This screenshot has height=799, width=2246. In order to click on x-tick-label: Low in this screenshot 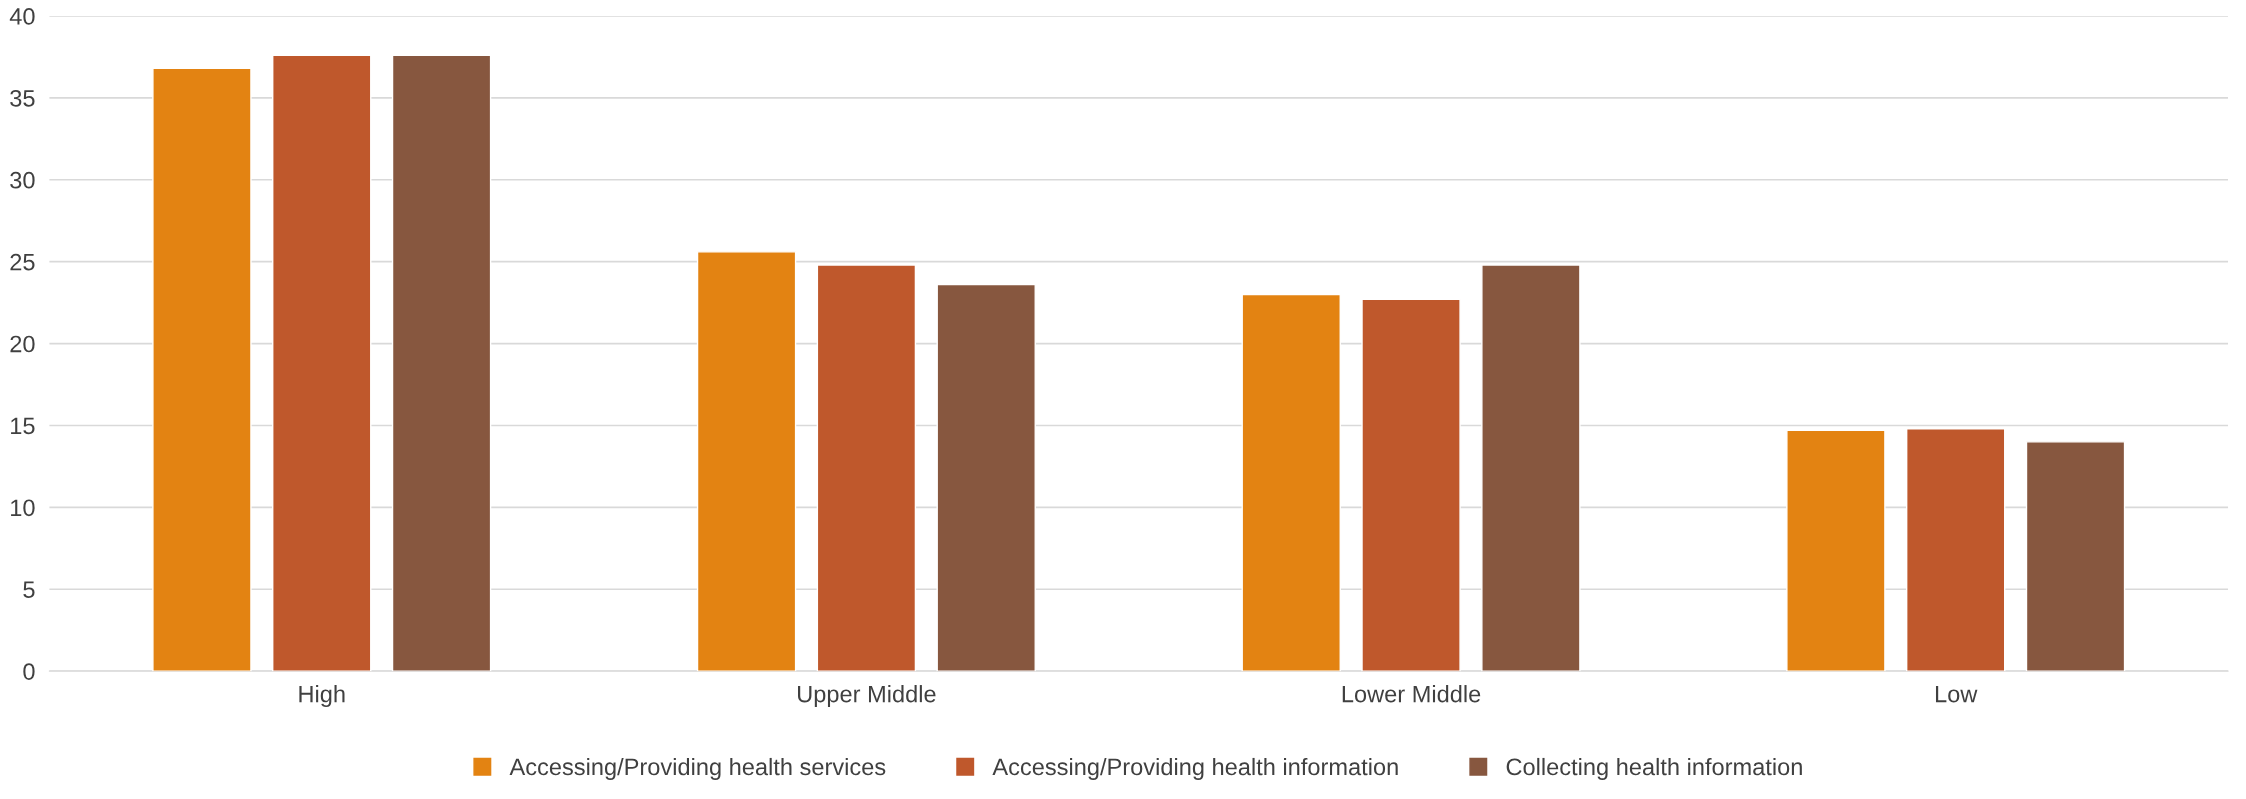, I will do `click(1956, 694)`.